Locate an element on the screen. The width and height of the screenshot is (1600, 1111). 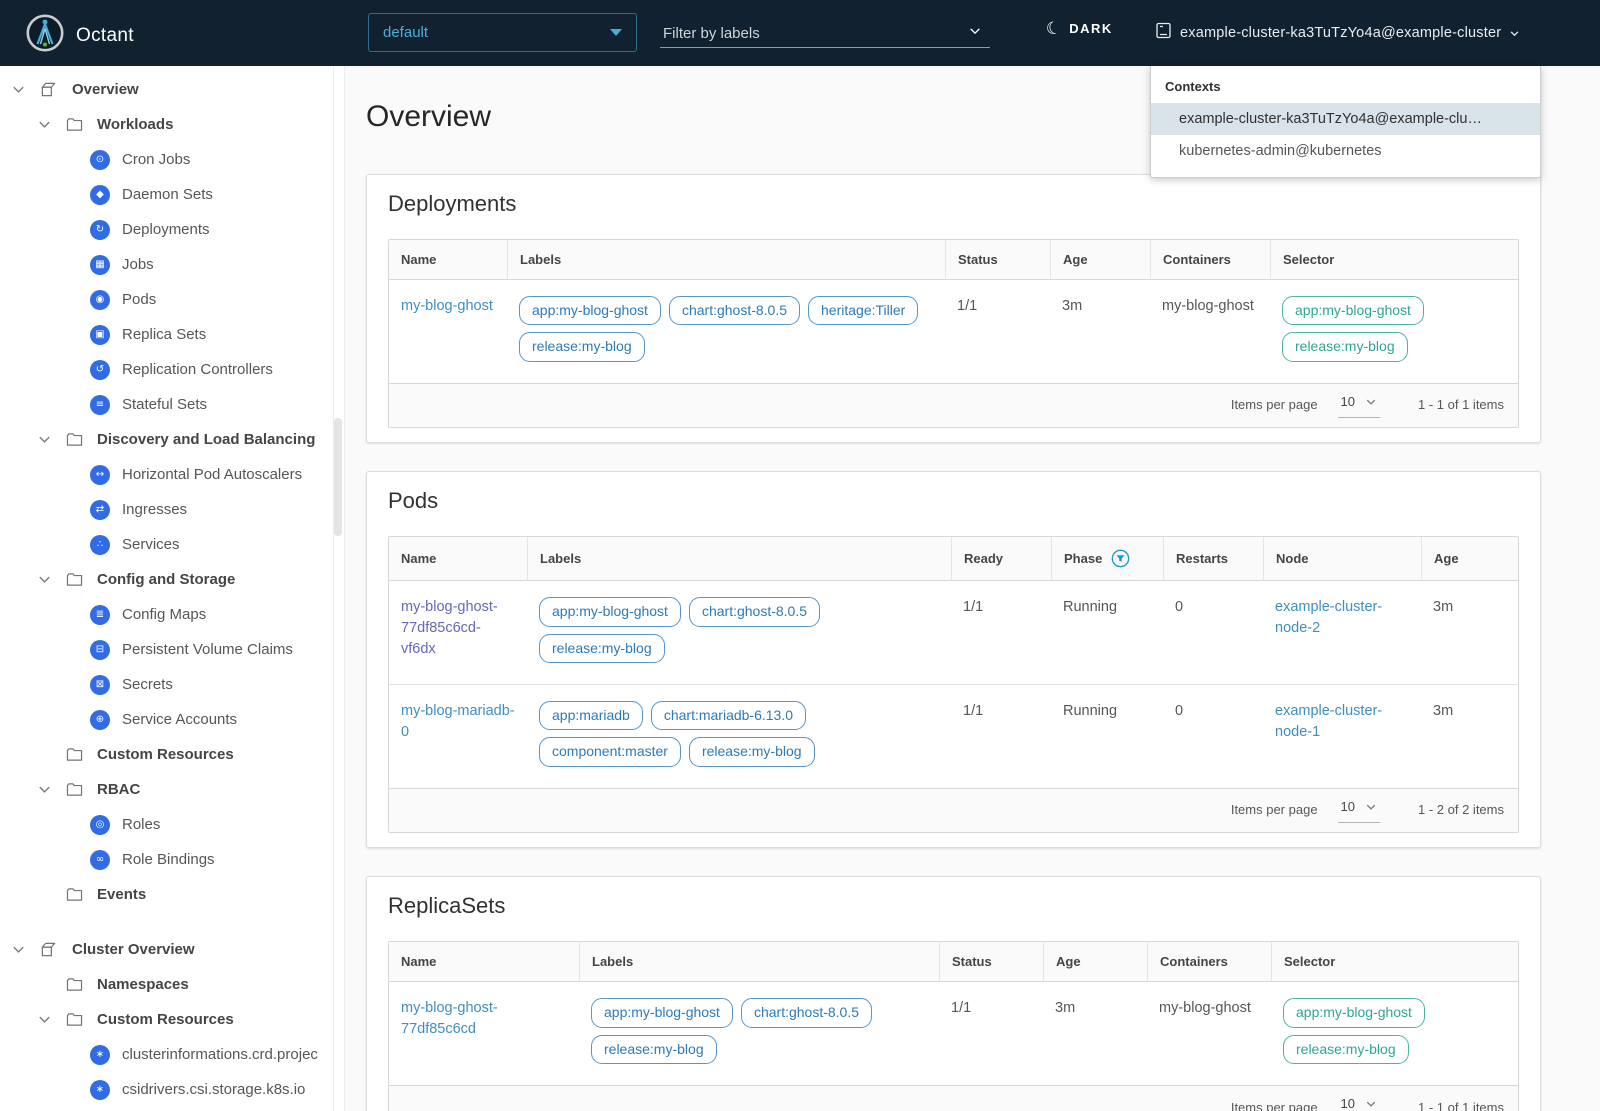
sidebar-item-discovery-and-load-balancing: Discovery and Load Balancing is located at coordinates (172, 439).